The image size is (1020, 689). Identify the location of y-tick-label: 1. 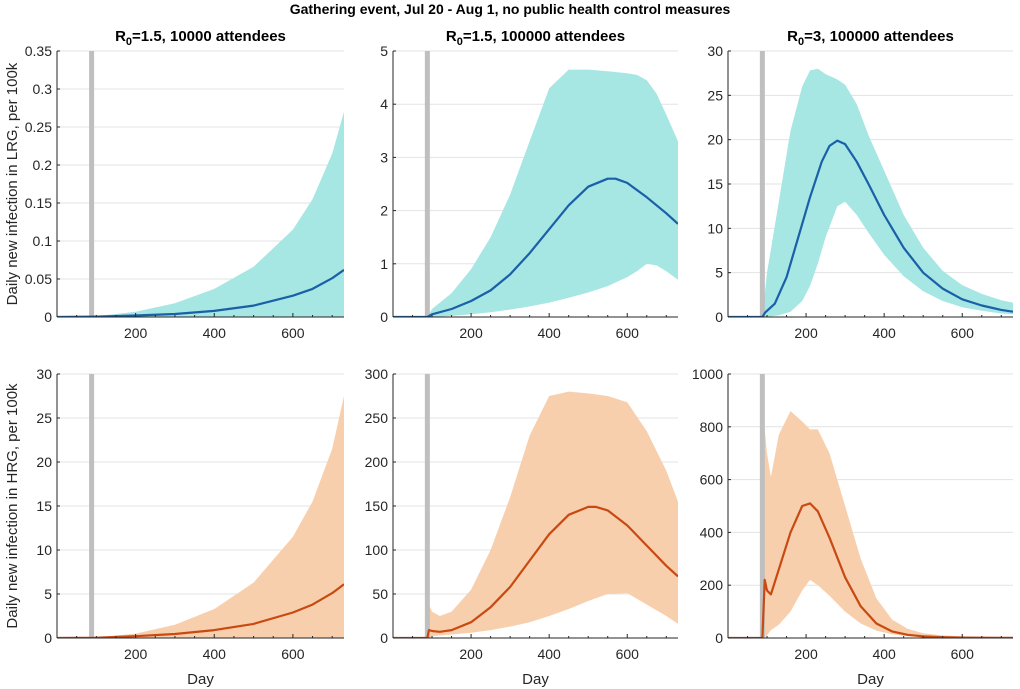
(384, 264).